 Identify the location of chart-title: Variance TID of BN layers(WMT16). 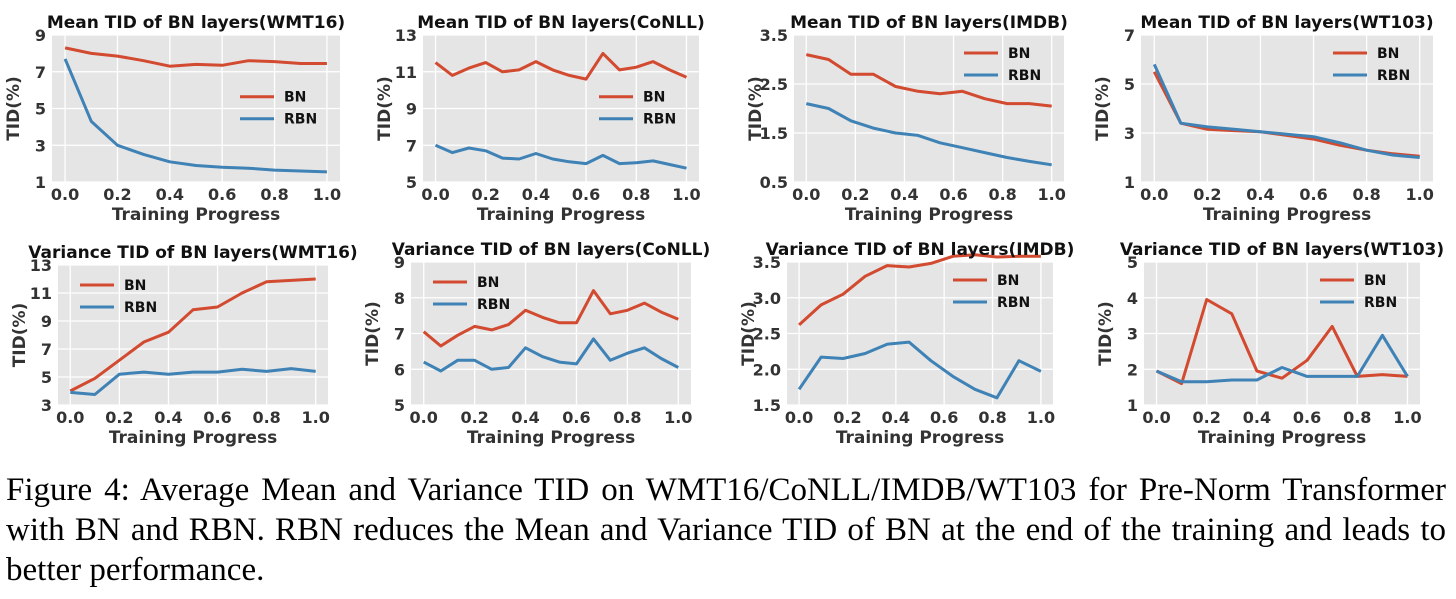
(192, 253).